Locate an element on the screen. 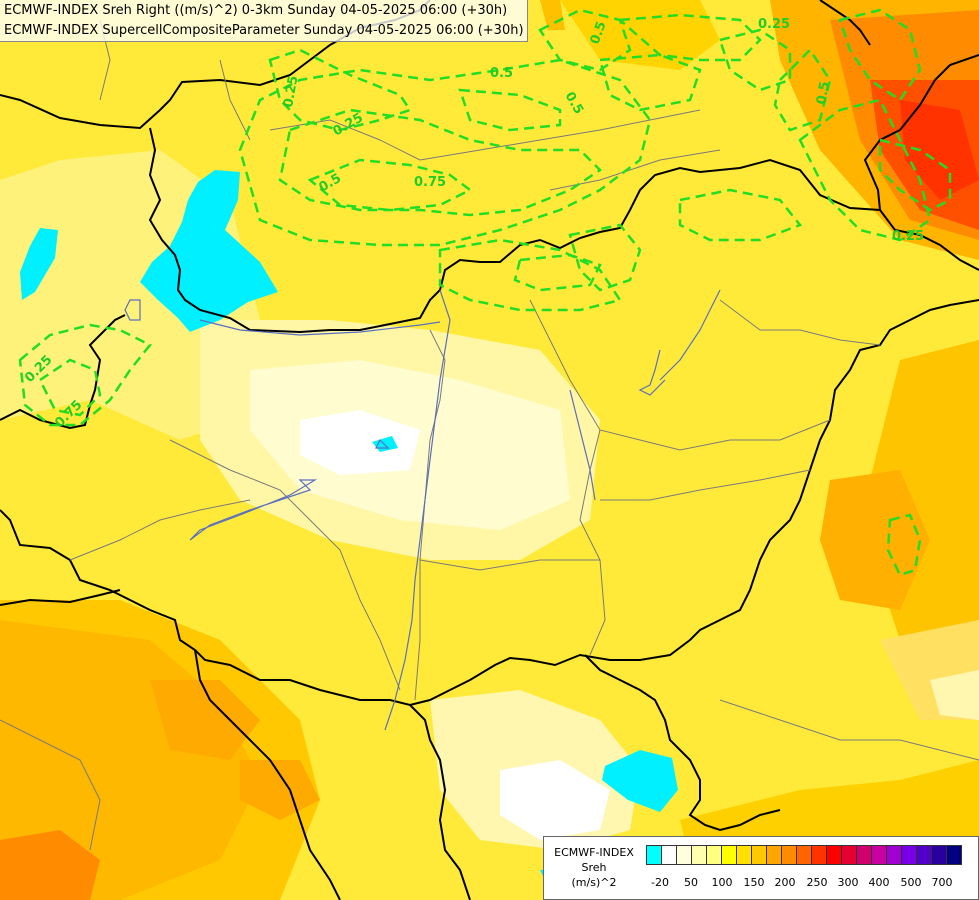 Image resolution: width=979 pixels, height=900 pixels. legend-tick-label: 500 is located at coordinates (911, 882).